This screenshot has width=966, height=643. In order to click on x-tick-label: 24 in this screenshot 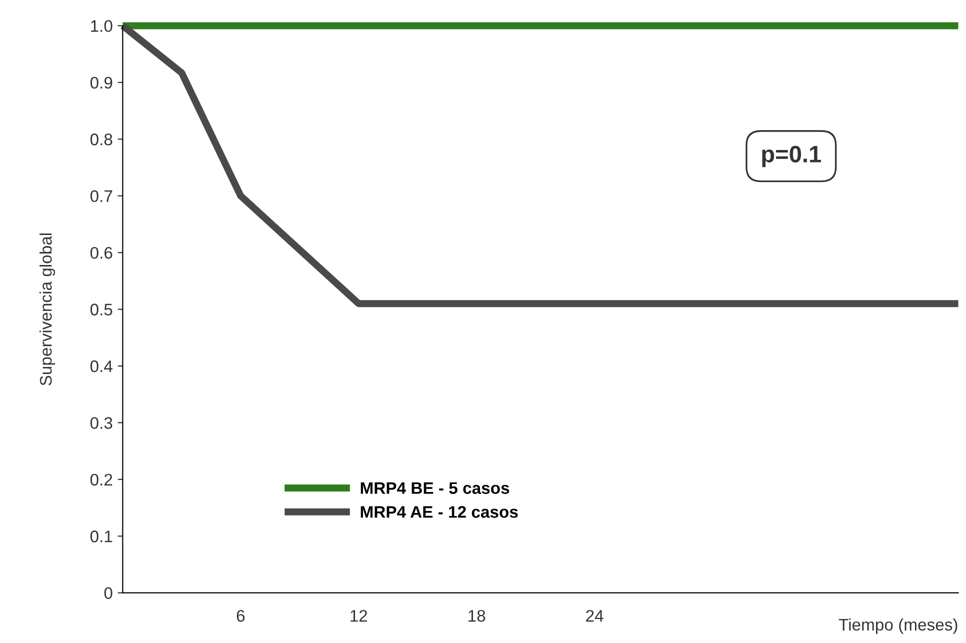, I will do `click(595, 616)`.